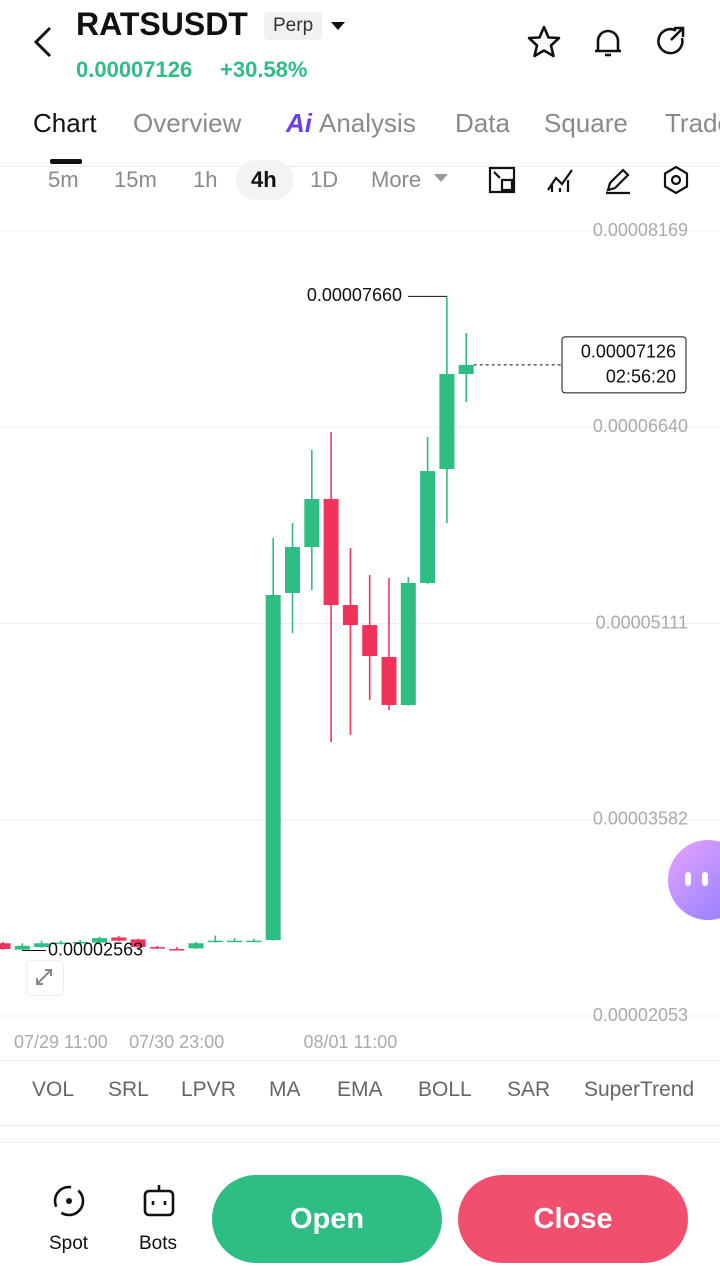 This screenshot has height=1266, width=720. I want to click on indicator: LPVR, so click(208, 1089).